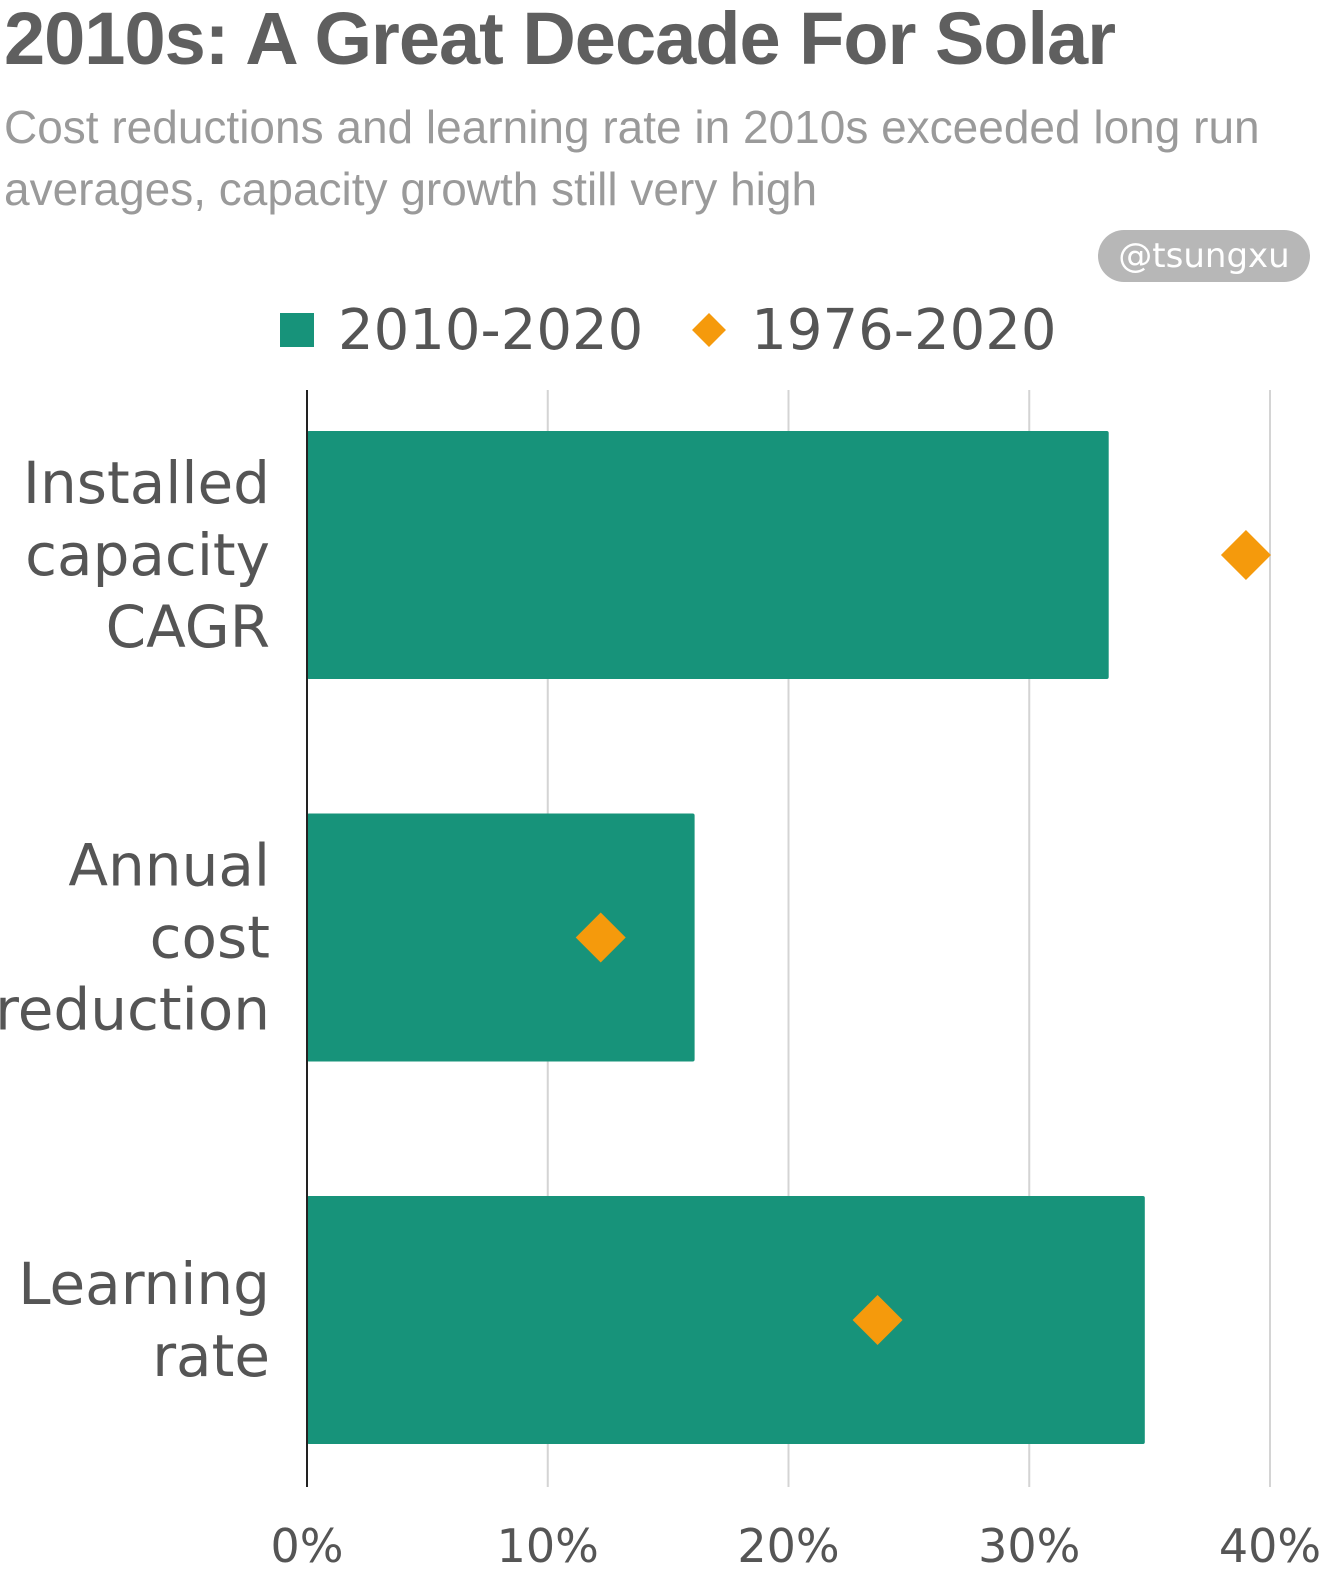 Image resolution: width=1337 pixels, height=1590 pixels. Describe the element at coordinates (144, 1284) in the screenshot. I see `category-label: Learning` at that location.